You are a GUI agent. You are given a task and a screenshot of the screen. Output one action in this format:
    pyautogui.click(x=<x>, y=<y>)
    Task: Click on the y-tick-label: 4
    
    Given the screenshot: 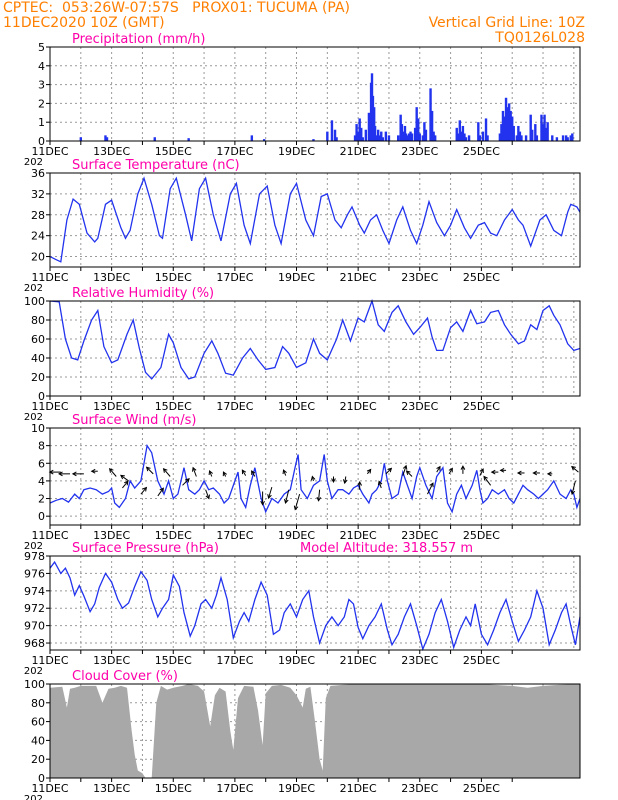 What is the action you would take?
    pyautogui.click(x=41, y=66)
    